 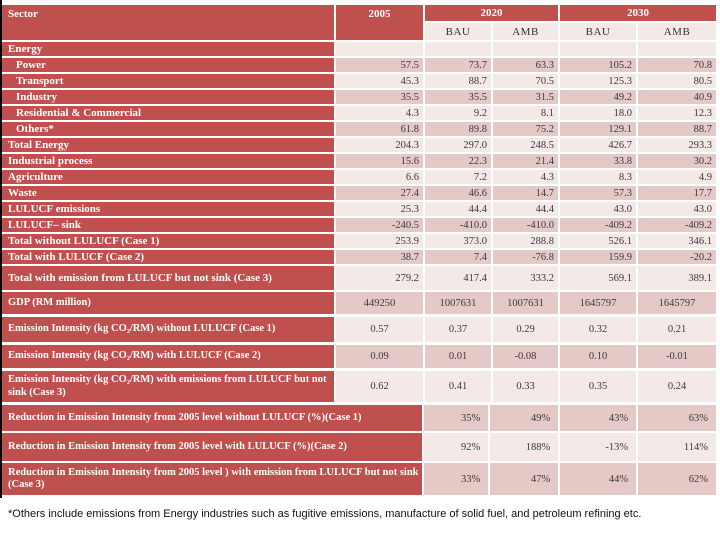 I want to click on table-row: Agriculture 6.6 7.2 4.3 8.3 4.9, so click(x=360, y=177).